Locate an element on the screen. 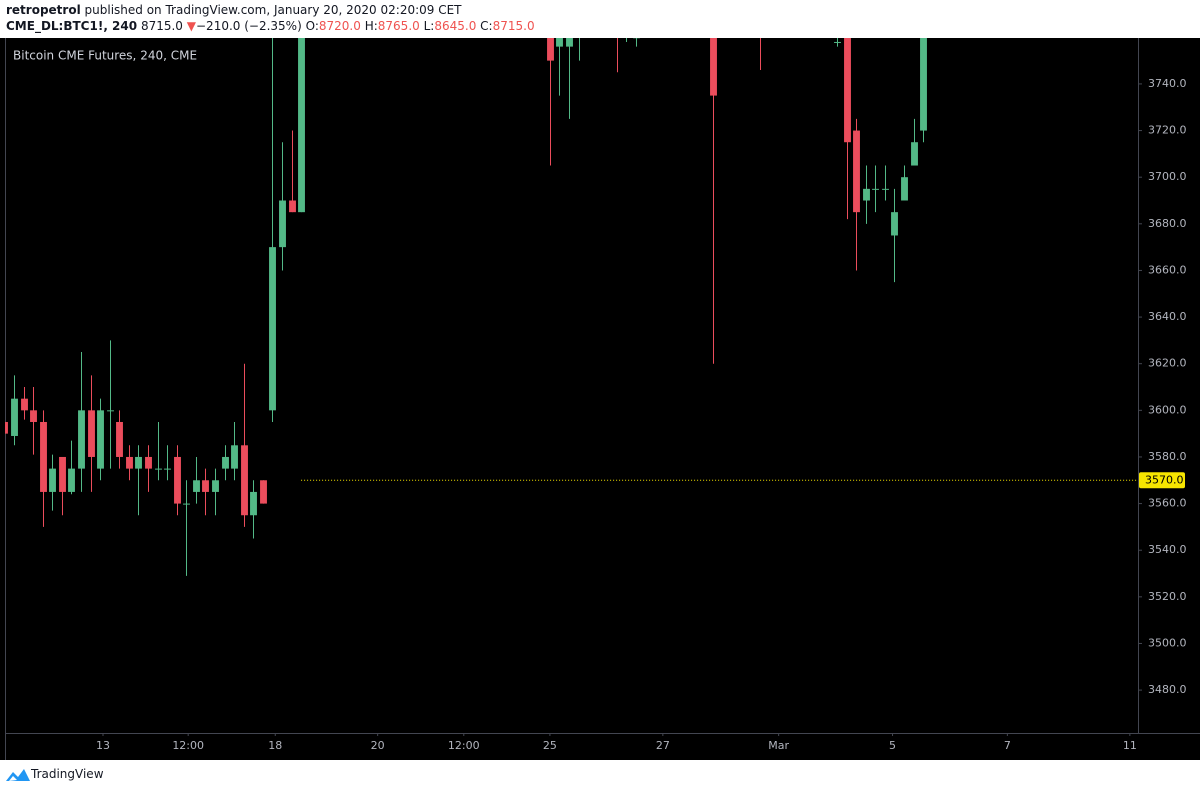 The image size is (1200, 791). y-tick-label: 3740.0 is located at coordinates (1167, 83).